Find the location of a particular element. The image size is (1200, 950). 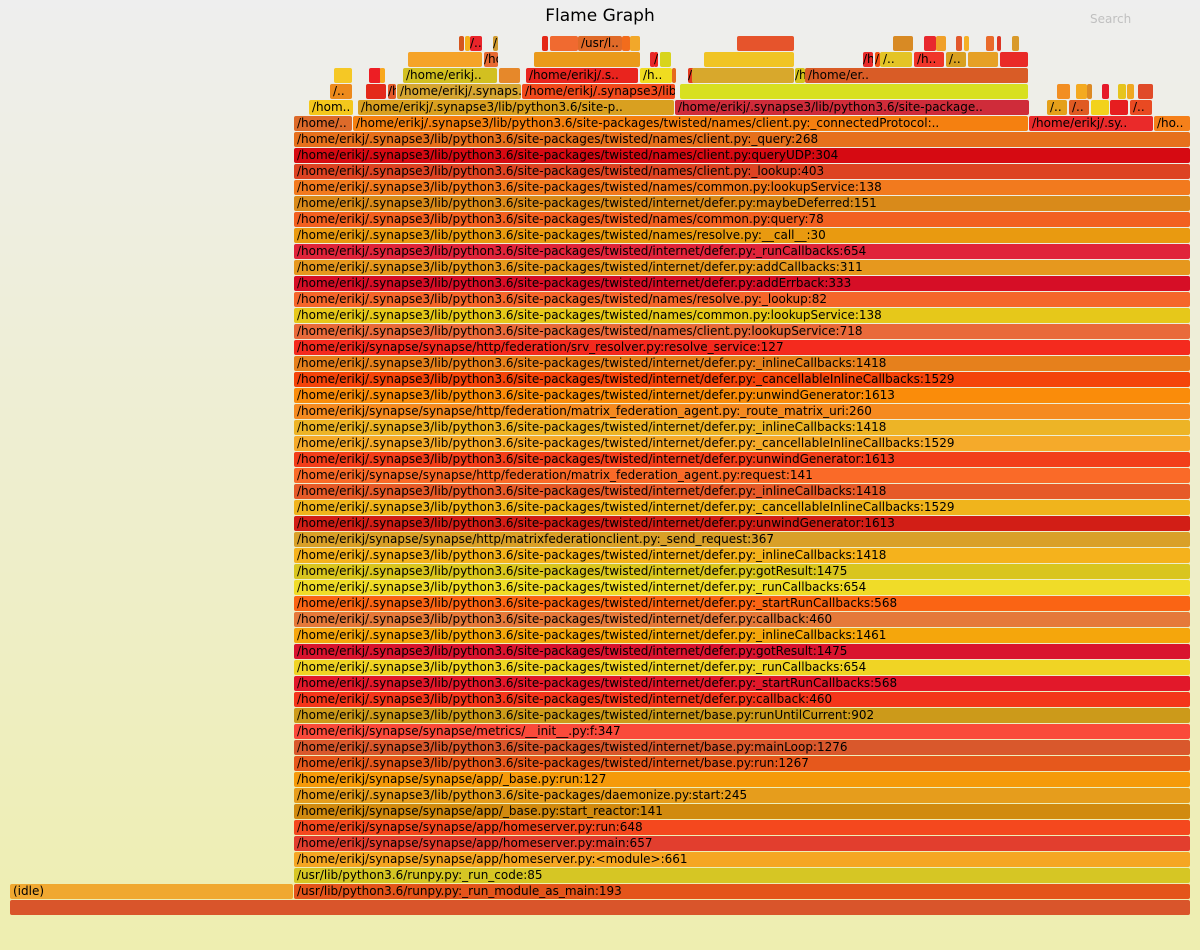

stack-frame: /home/.. is located at coordinates (323, 123).